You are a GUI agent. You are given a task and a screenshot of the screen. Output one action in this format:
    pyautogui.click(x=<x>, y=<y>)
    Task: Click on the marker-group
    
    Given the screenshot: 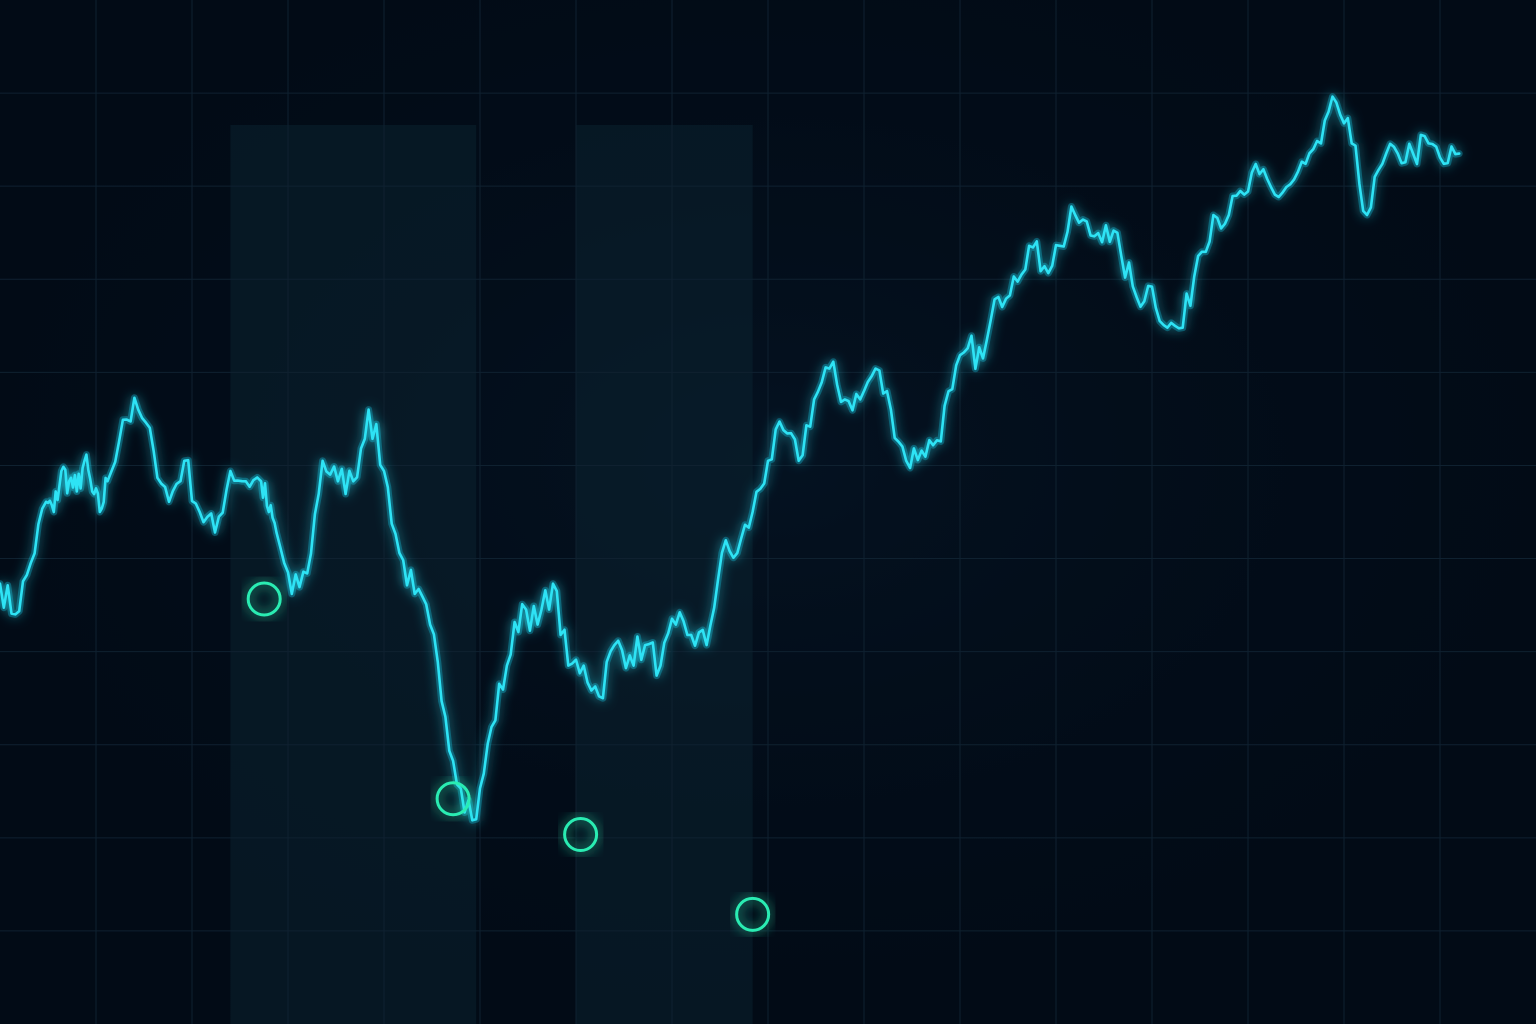 What is the action you would take?
    pyautogui.click(x=508, y=756)
    